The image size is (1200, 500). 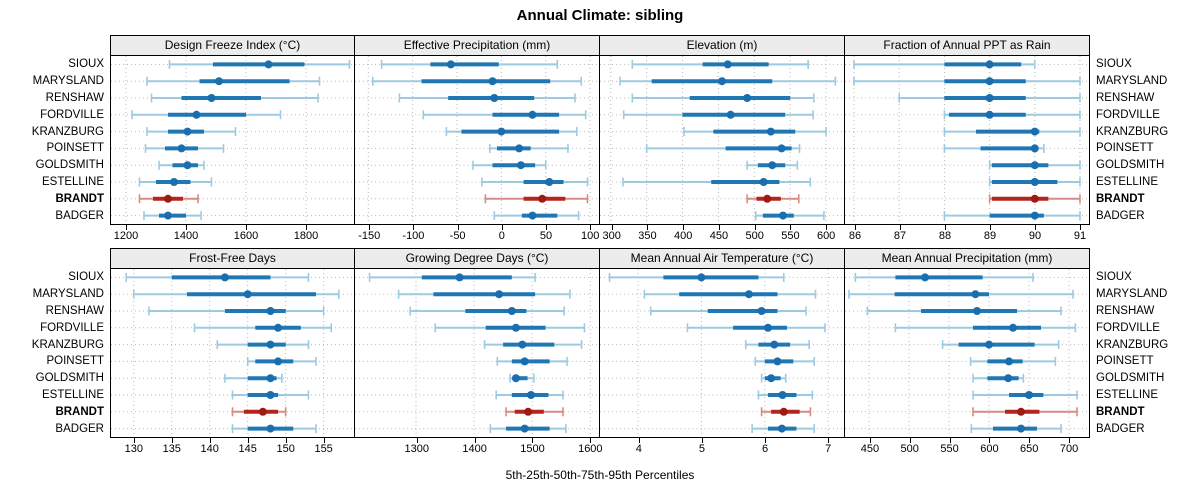 What do you see at coordinates (855, 236) in the screenshot?
I see `axis-tick-label: 86` at bounding box center [855, 236].